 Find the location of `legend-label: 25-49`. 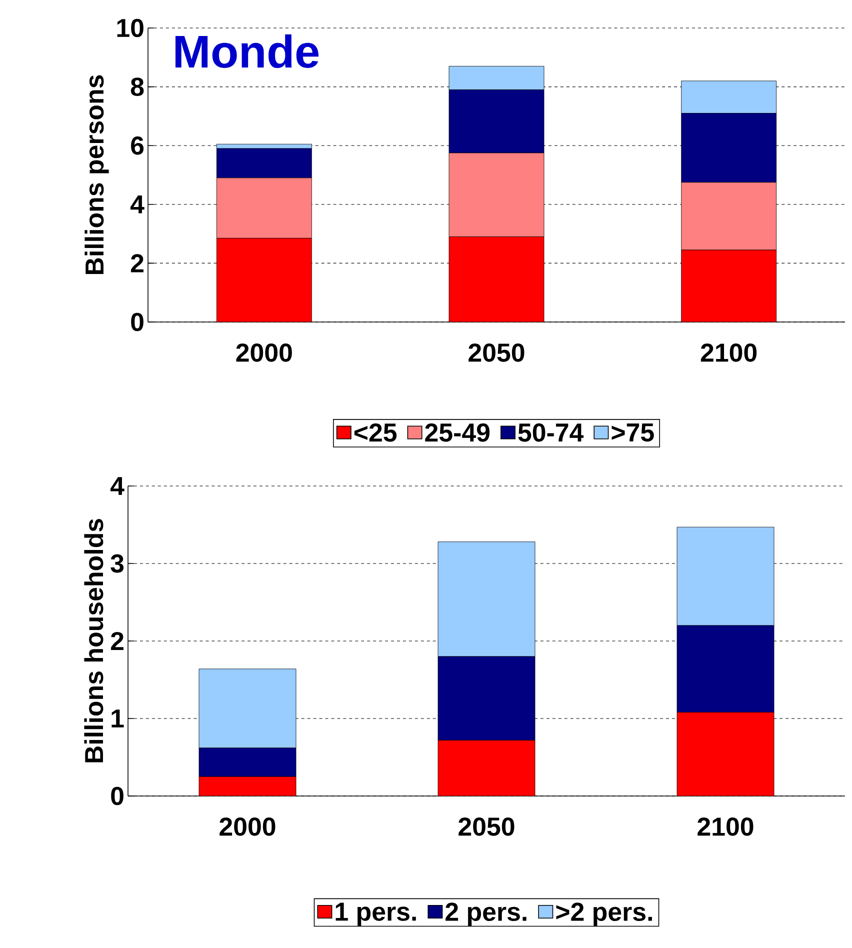

legend-label: 25-49 is located at coordinates (457, 432).